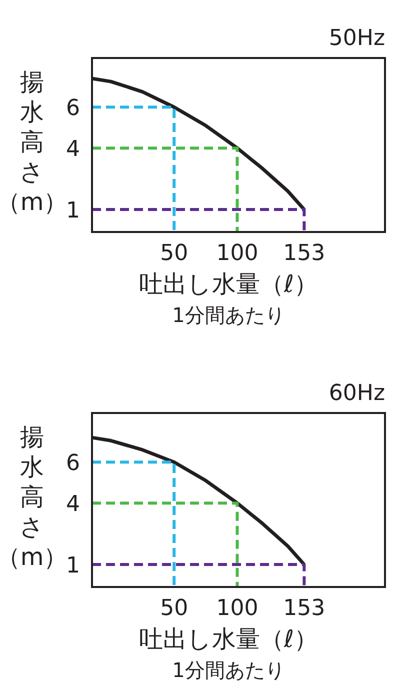 The height and width of the screenshot is (700, 400). I want to click on chart-title: 50Hz, so click(356, 38).